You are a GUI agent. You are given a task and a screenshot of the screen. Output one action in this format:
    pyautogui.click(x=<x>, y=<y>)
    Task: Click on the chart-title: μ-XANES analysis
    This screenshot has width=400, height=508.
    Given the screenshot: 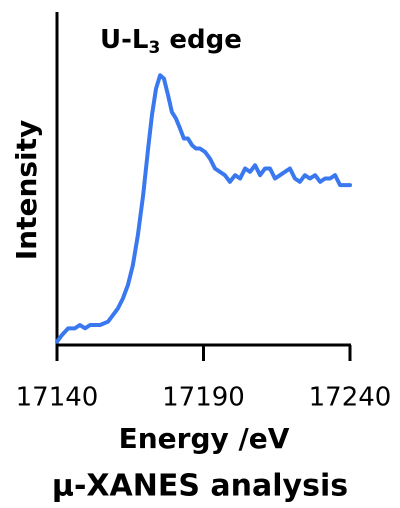 What is the action you would take?
    pyautogui.click(x=200, y=486)
    